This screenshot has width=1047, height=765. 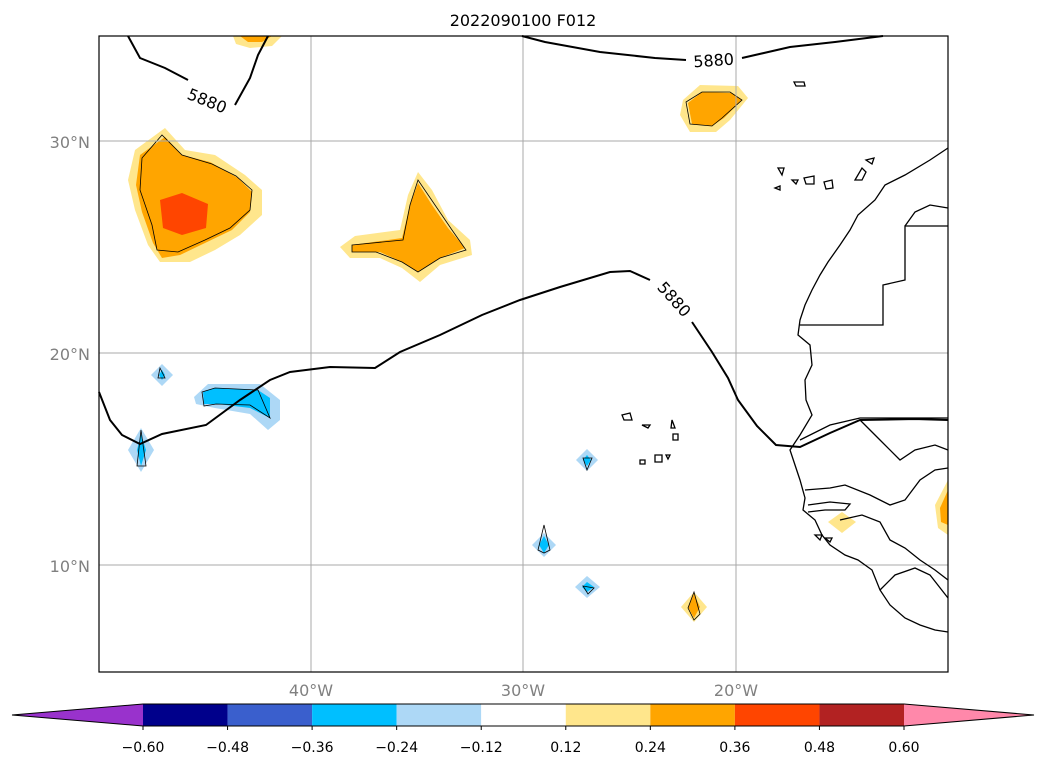 What do you see at coordinates (256, 39) in the screenshot?
I see `anomaly-blob-top-mid` at bounding box center [256, 39].